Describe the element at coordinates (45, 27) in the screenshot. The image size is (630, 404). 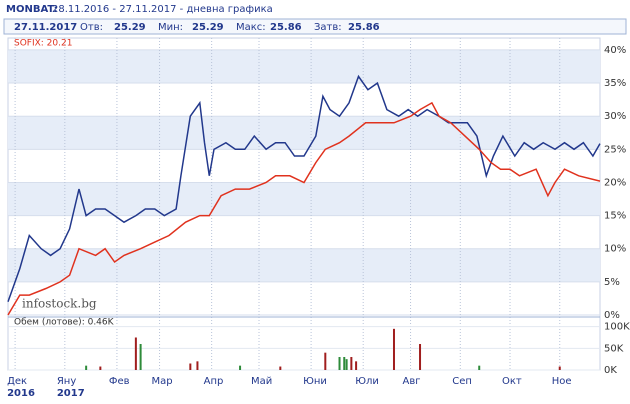
I see `quote-date: 27.11.2017` at that location.